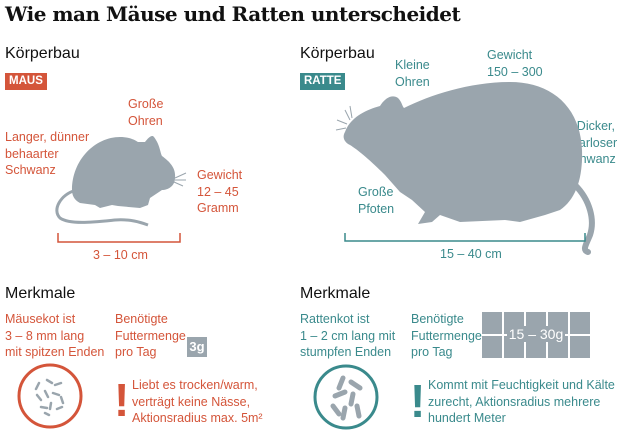 The width and height of the screenshot is (620, 438). Describe the element at coordinates (335, 293) in the screenshot. I see `rat-features-heading: Merkmale` at that location.